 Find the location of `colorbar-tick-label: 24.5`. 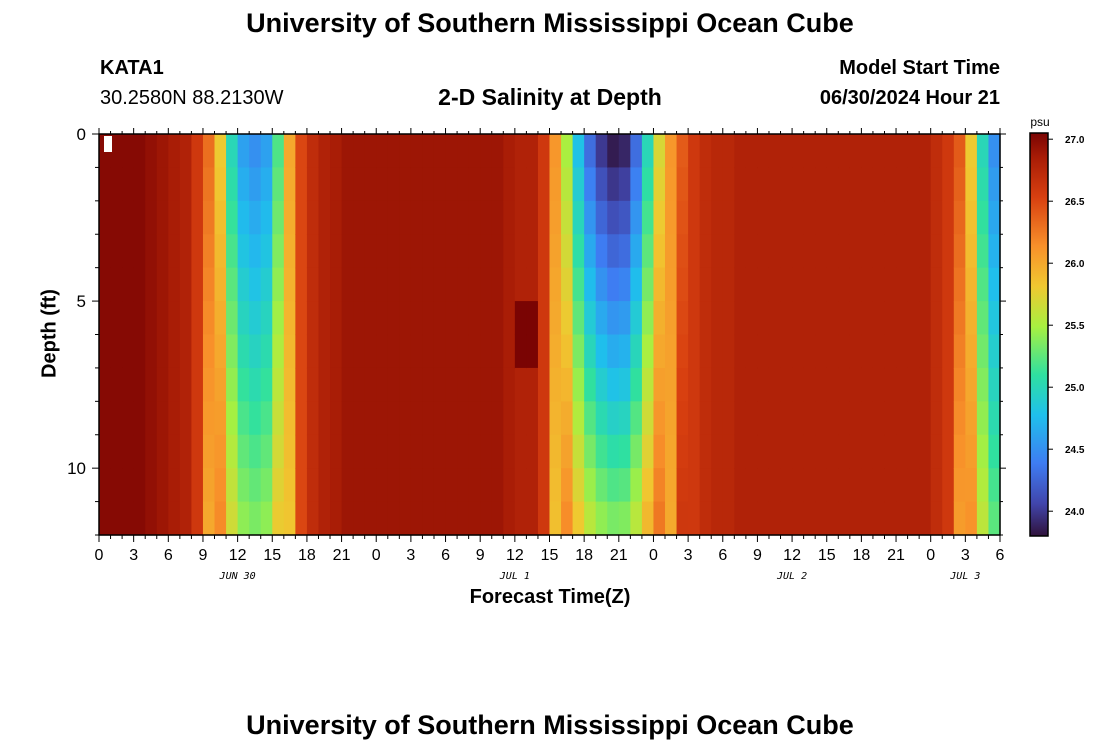

colorbar-tick-label: 24.5 is located at coordinates (1075, 450).